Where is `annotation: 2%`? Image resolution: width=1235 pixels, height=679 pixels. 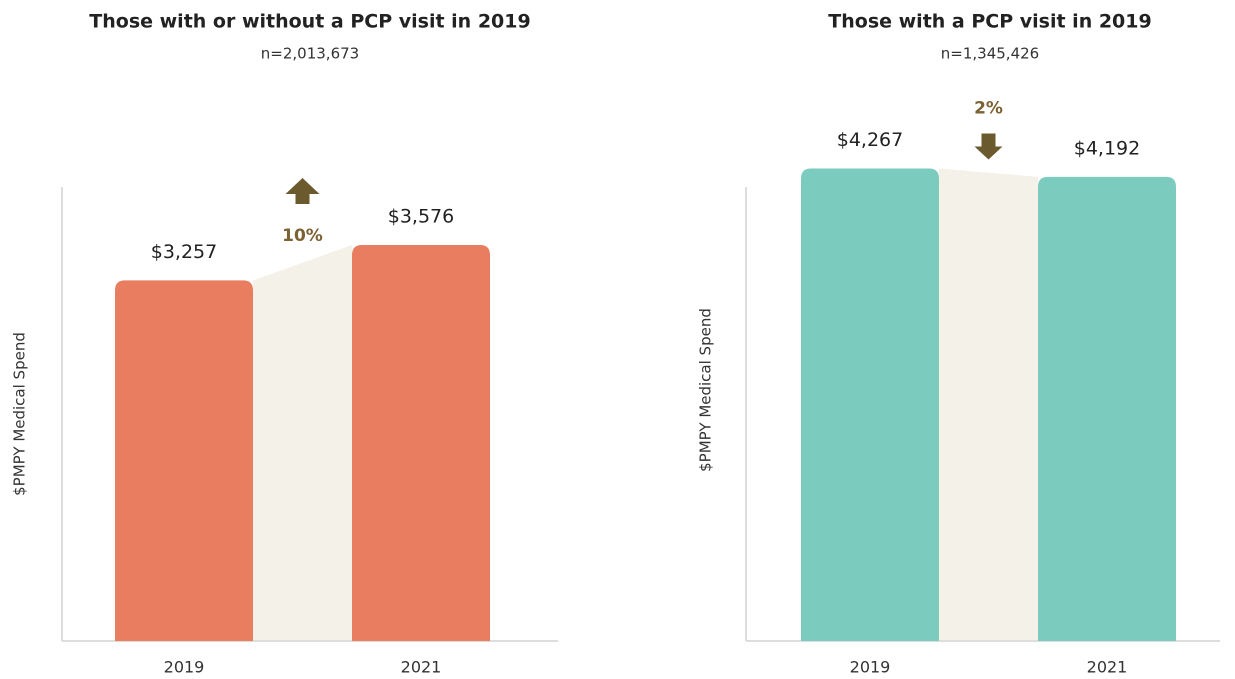
annotation: 2% is located at coordinates (988, 109).